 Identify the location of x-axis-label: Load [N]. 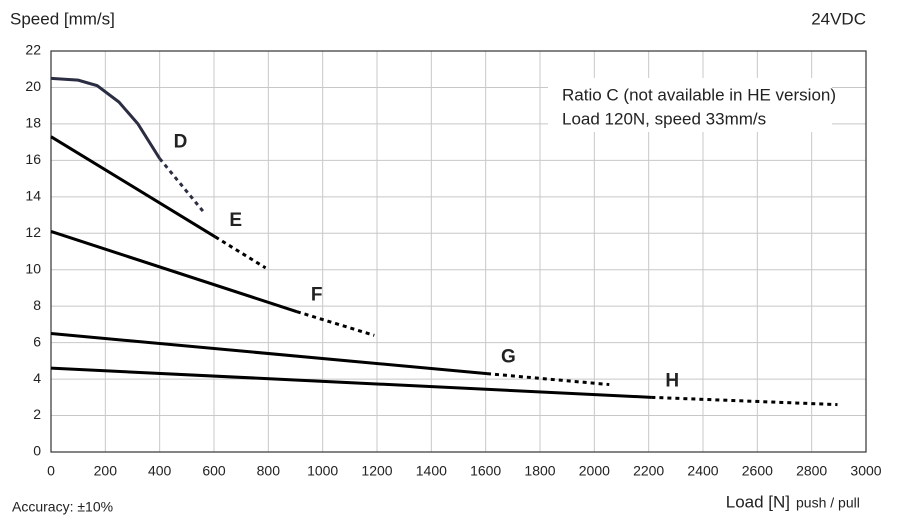
(758, 501).